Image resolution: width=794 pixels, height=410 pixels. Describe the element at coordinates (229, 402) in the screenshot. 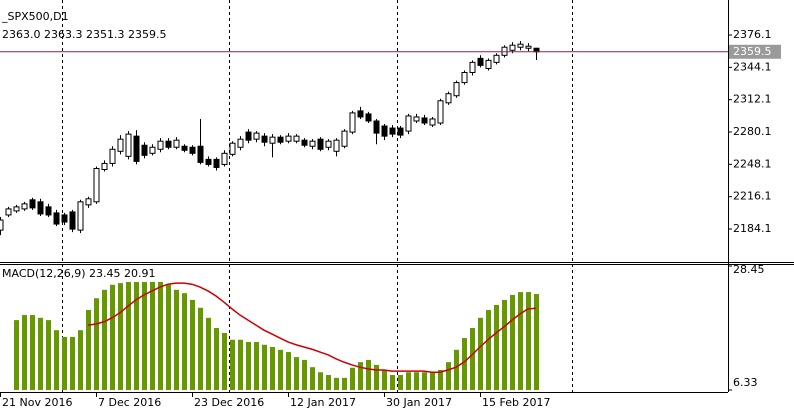

I see `x-tick-label: 23 Dec 2016` at that location.